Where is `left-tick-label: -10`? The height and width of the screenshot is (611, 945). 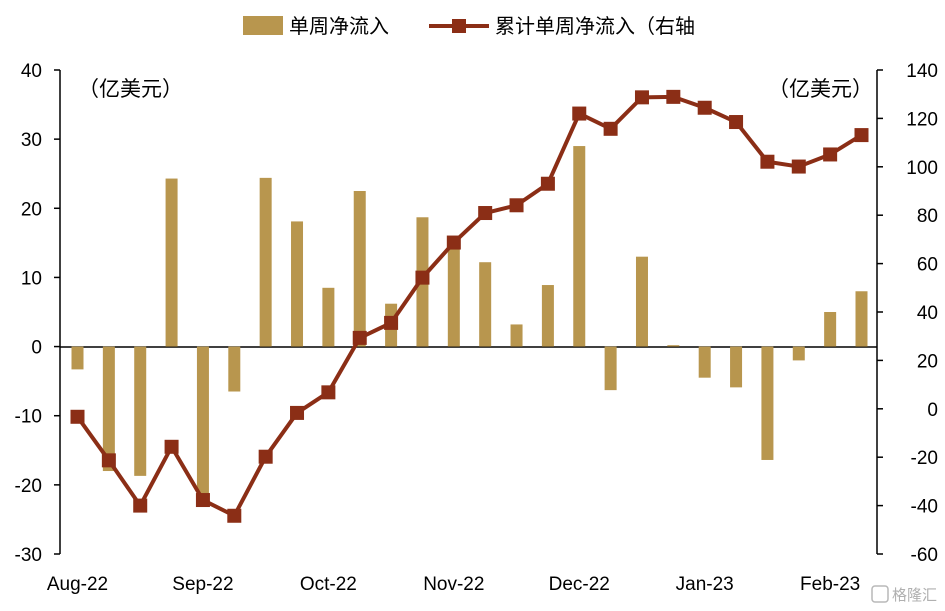 left-tick-label: -10 is located at coordinates (28, 417).